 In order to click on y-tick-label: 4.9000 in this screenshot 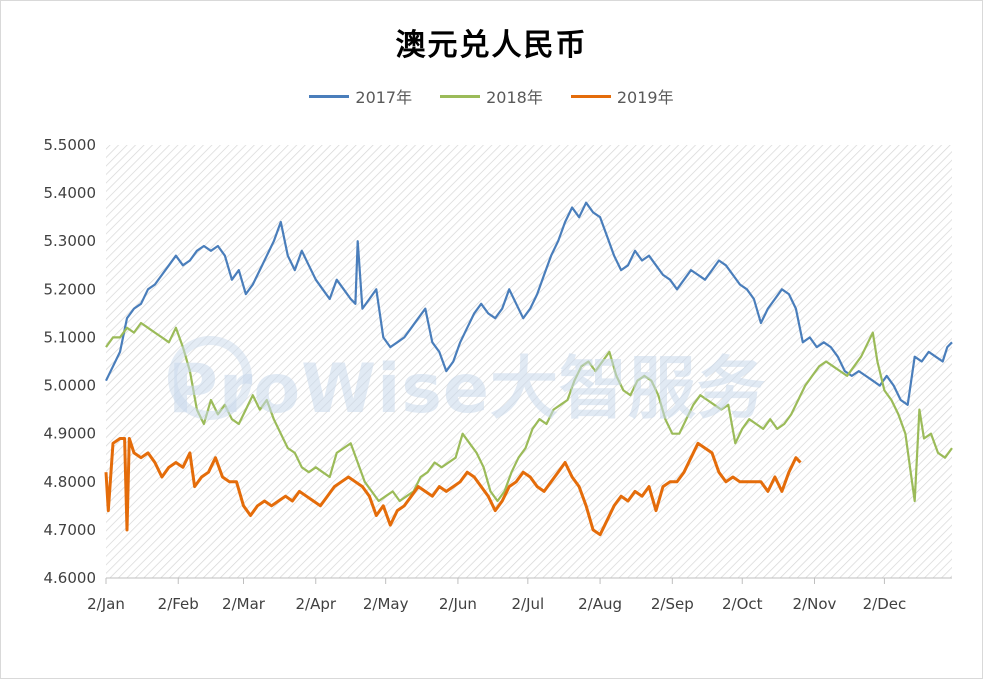, I will do `click(70, 434)`.